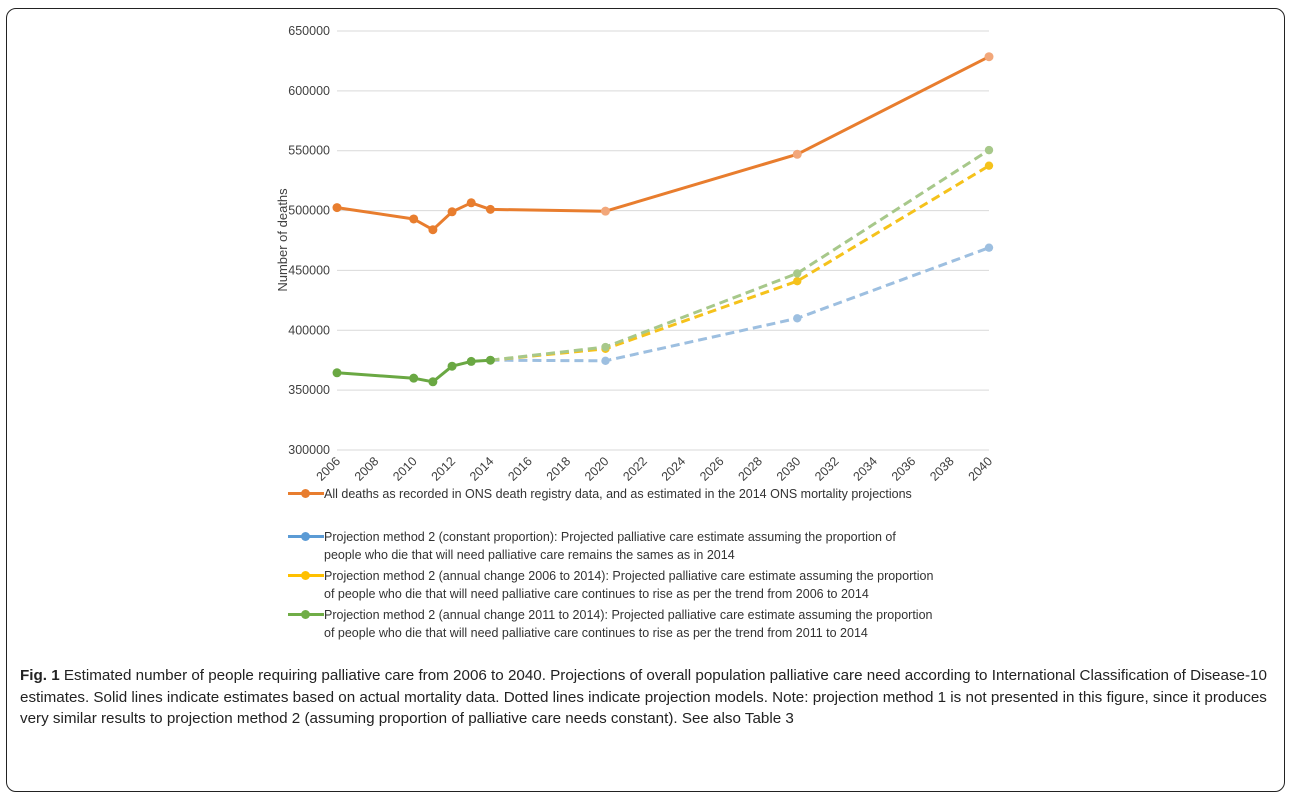 Image resolution: width=1292 pixels, height=799 pixels. I want to click on y-tick-650000: 650000, so click(309, 31).